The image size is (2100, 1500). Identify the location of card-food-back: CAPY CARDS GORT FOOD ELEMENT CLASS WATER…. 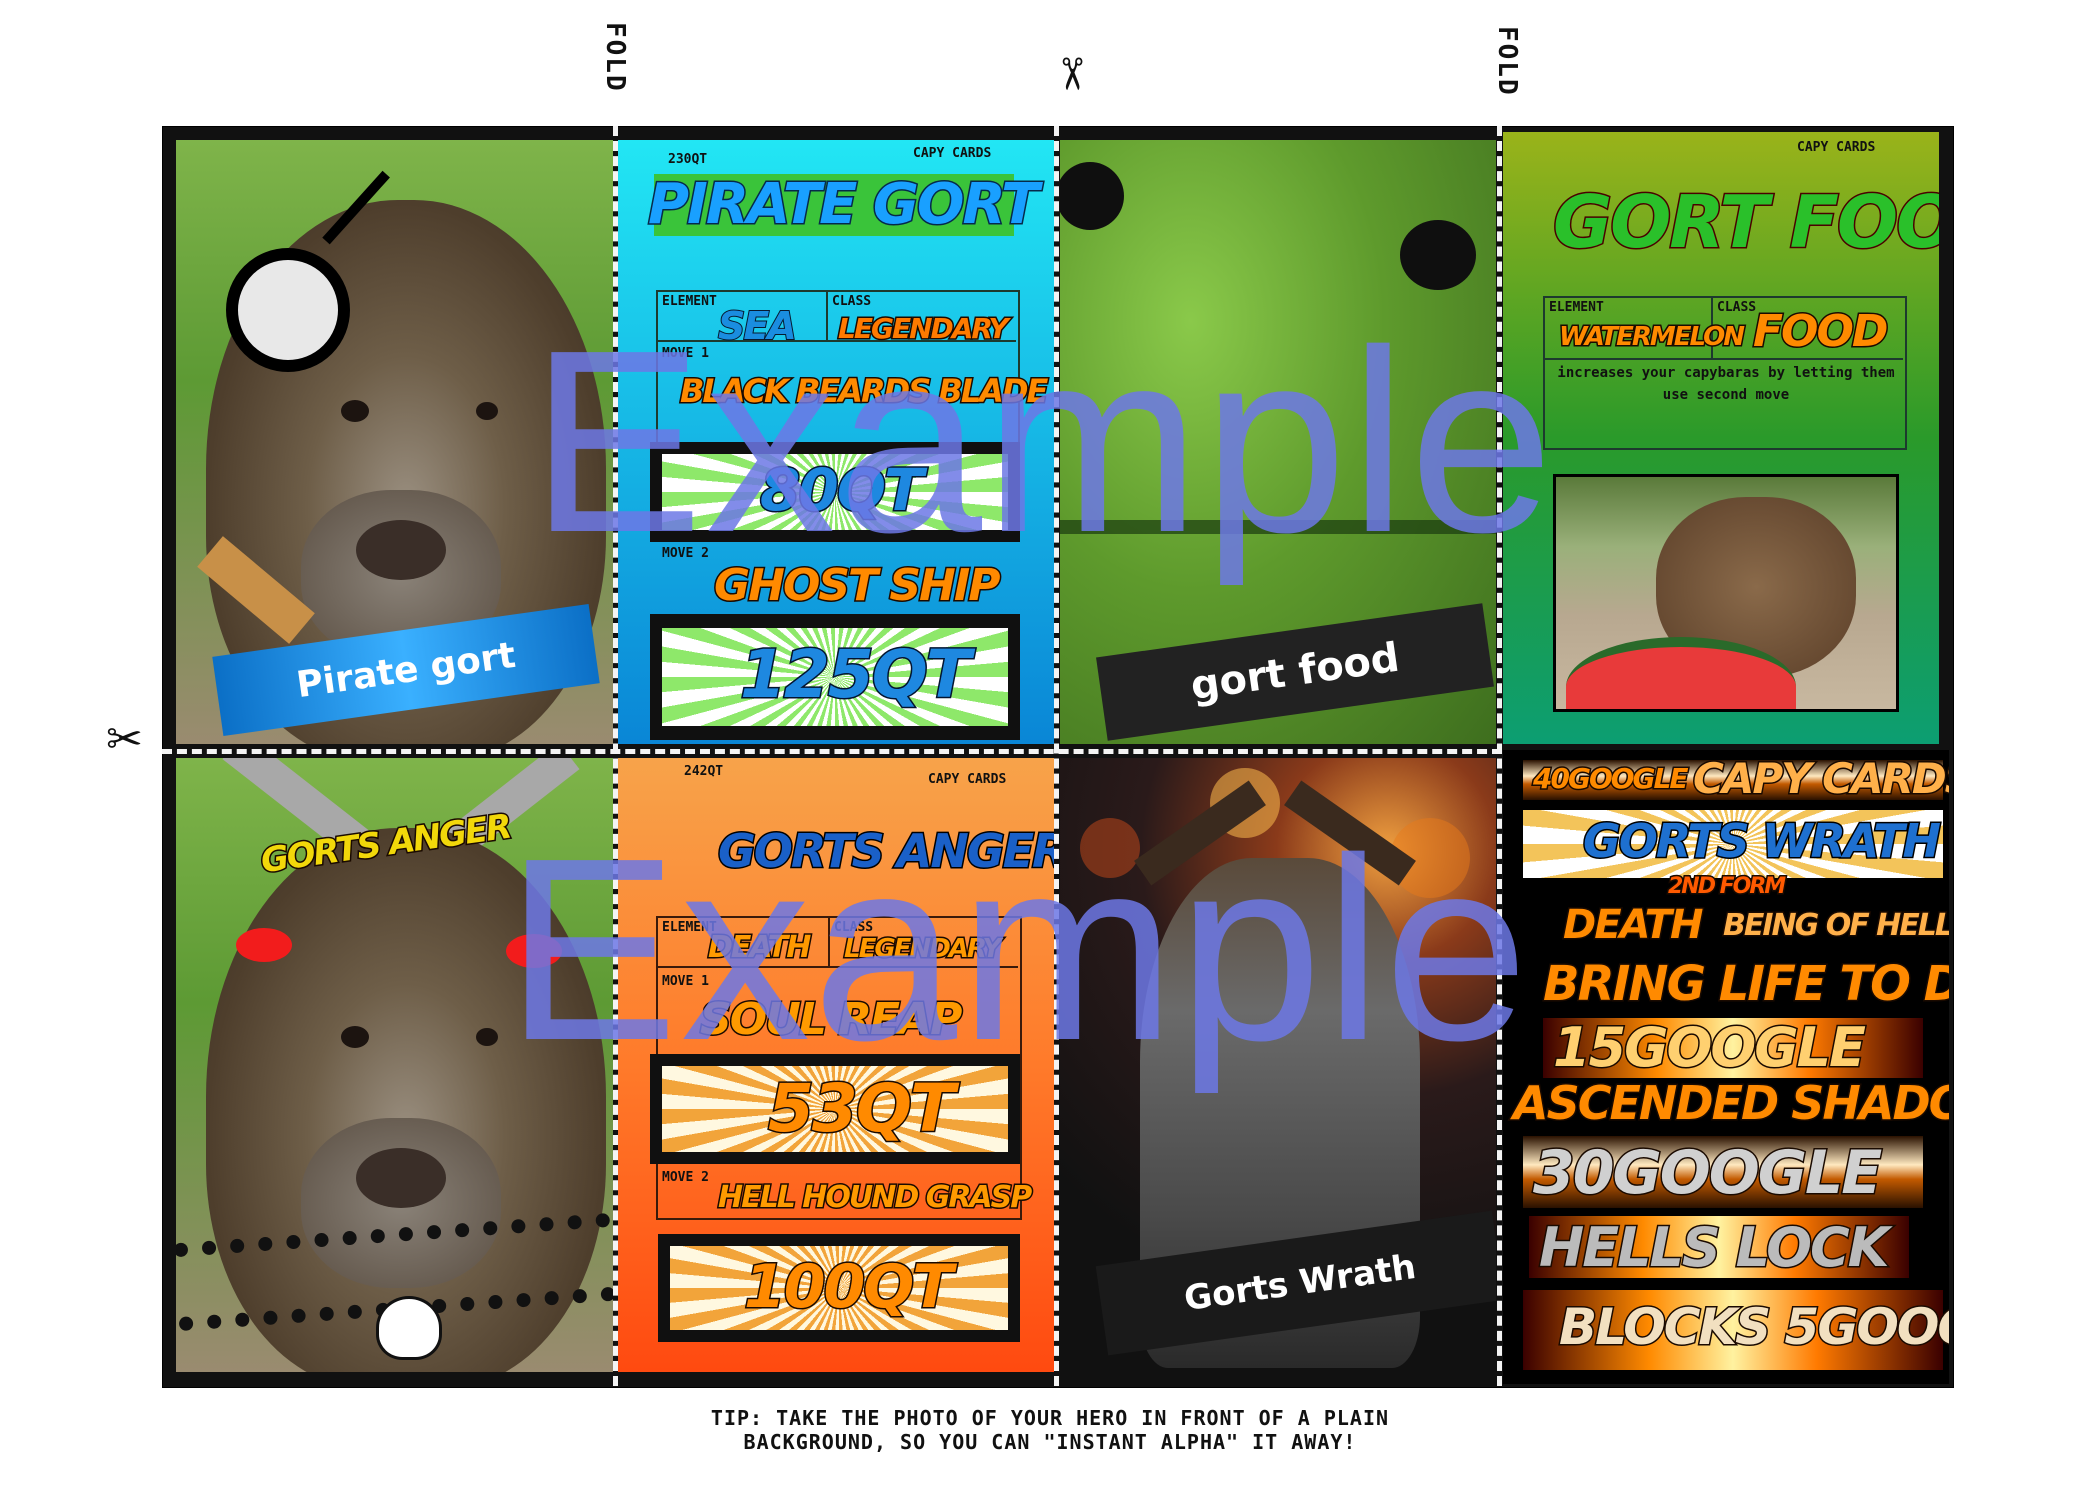
(1721, 438).